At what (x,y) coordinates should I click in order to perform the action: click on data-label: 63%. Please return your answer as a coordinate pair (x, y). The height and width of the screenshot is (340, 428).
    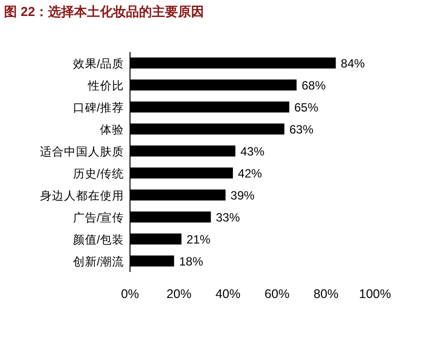
    Looking at the image, I should click on (301, 129).